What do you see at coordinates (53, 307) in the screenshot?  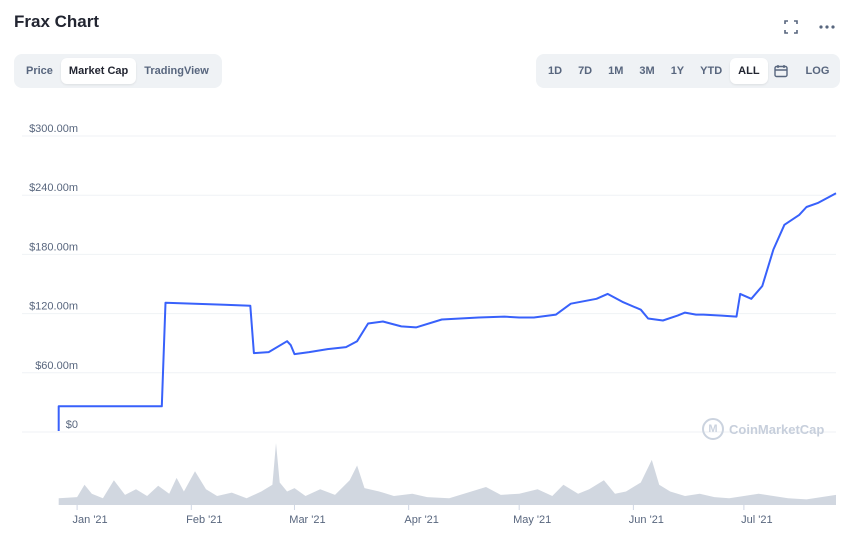 I see `y-tick-label: $120.00m` at bounding box center [53, 307].